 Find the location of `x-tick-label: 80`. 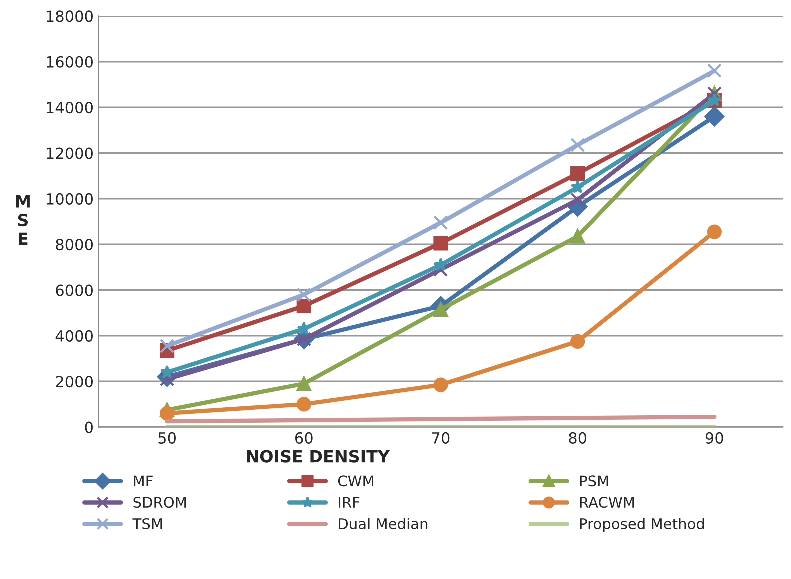

x-tick-label: 80 is located at coordinates (578, 438).